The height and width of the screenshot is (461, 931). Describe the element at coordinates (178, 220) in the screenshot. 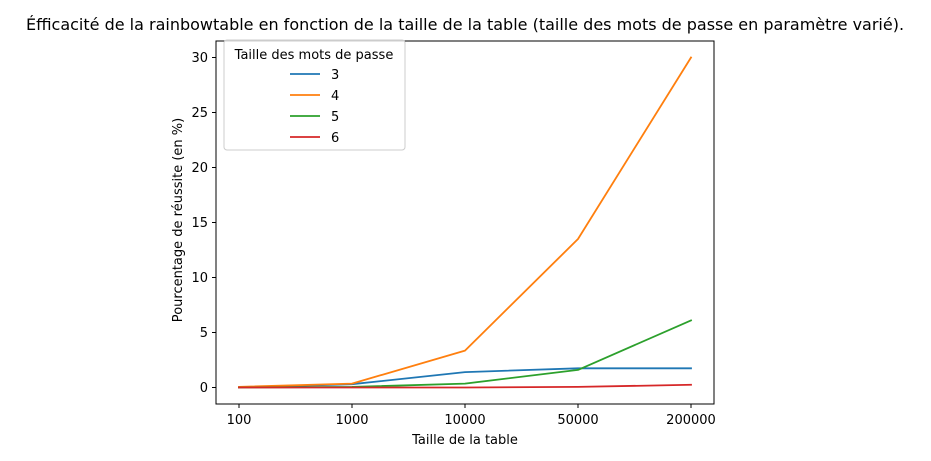

I see `y-axis-label: Pourcentage de réussite (en %)` at that location.